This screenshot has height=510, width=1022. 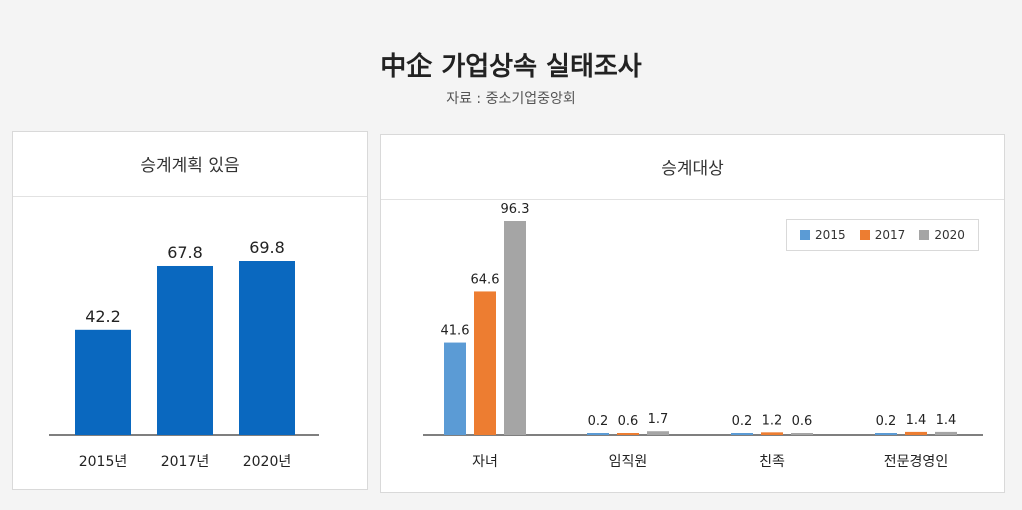 What do you see at coordinates (628, 421) in the screenshot?
I see `value-label-임직원-2017: 0.6` at bounding box center [628, 421].